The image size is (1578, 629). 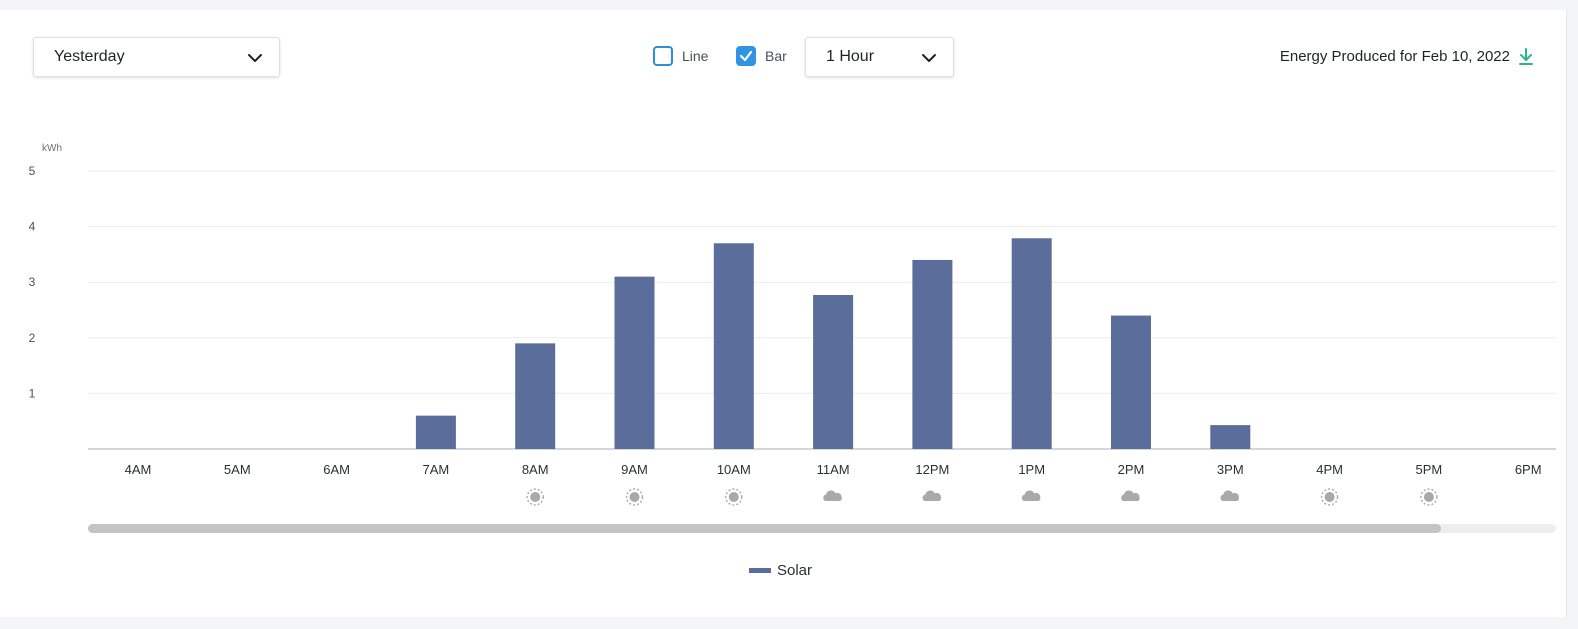 I want to click on bar-12pm, so click(x=932, y=354).